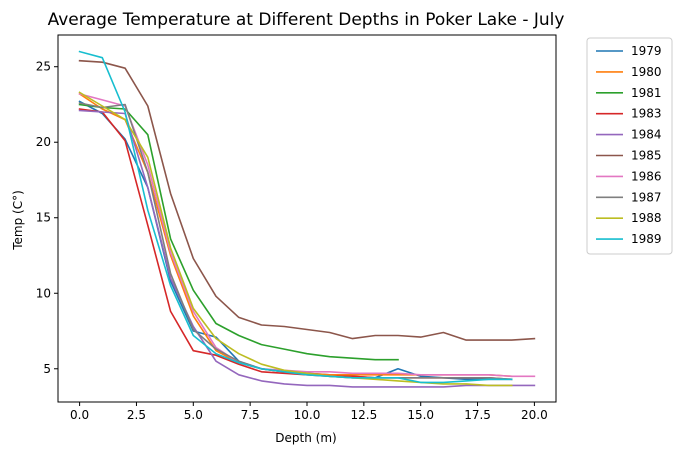  I want to click on x-tick-label: 2.5, so click(136, 415).